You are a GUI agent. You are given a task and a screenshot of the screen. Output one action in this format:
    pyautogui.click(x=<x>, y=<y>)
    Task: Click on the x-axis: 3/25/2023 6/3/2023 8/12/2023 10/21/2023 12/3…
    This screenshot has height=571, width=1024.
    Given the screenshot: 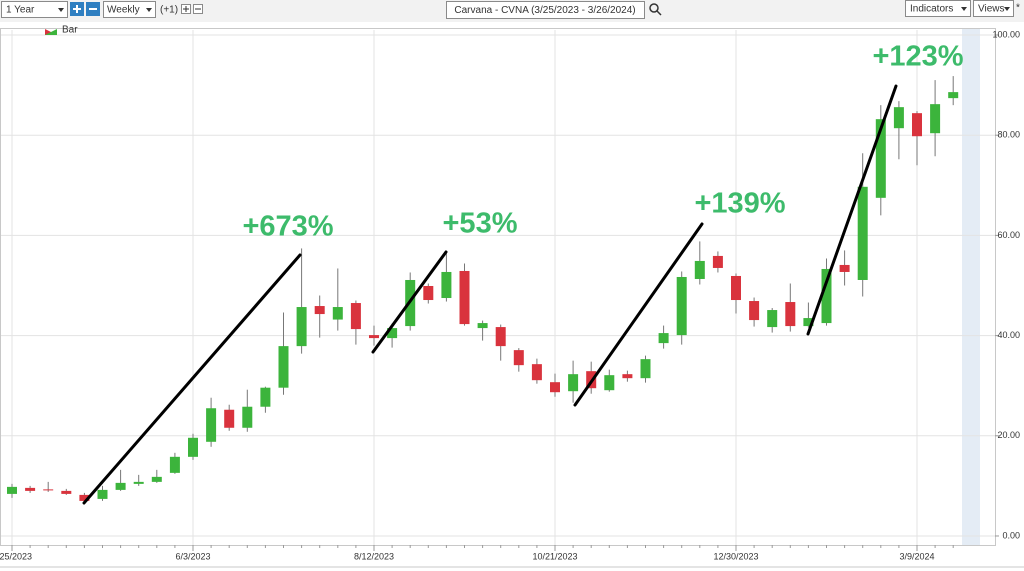 What is the action you would take?
    pyautogui.click(x=477, y=553)
    